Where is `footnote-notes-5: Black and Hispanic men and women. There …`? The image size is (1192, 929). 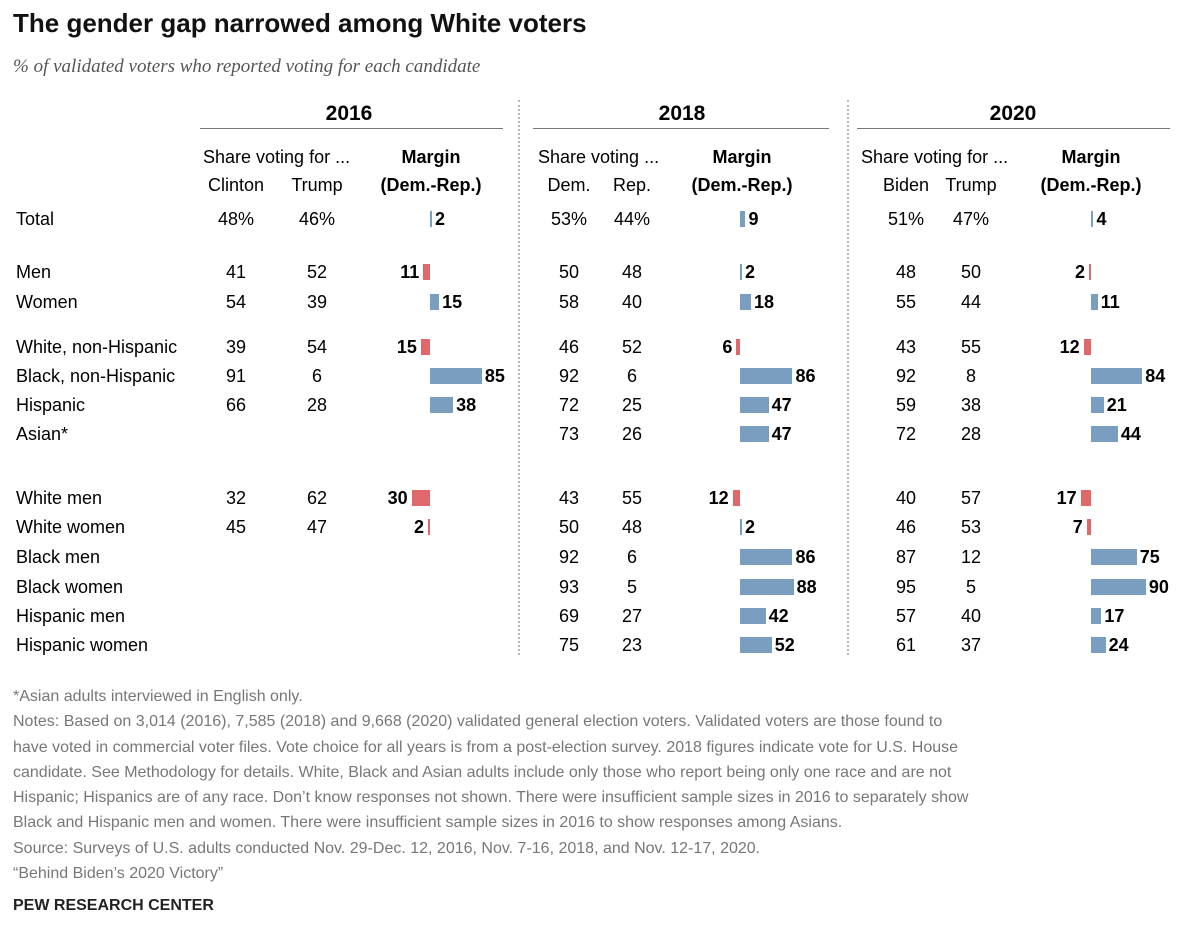
footnote-notes-5: Black and Hispanic men and women. There … is located at coordinates (428, 823).